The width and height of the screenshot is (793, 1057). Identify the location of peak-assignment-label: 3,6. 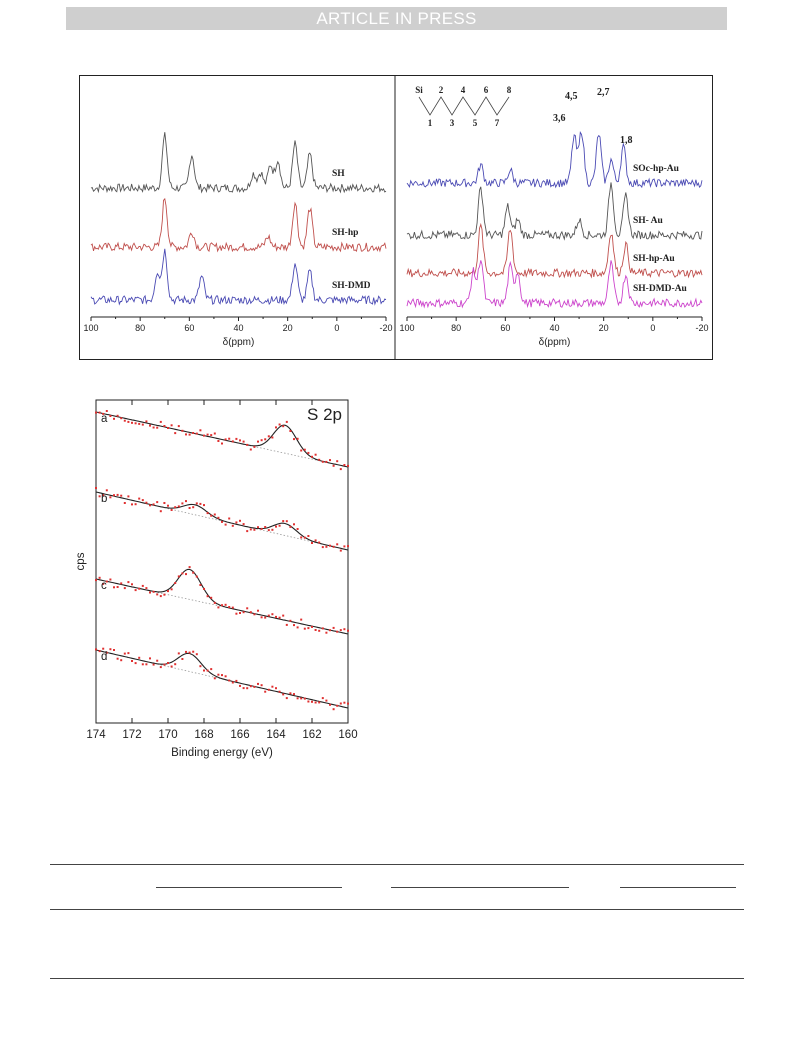
(559, 118).